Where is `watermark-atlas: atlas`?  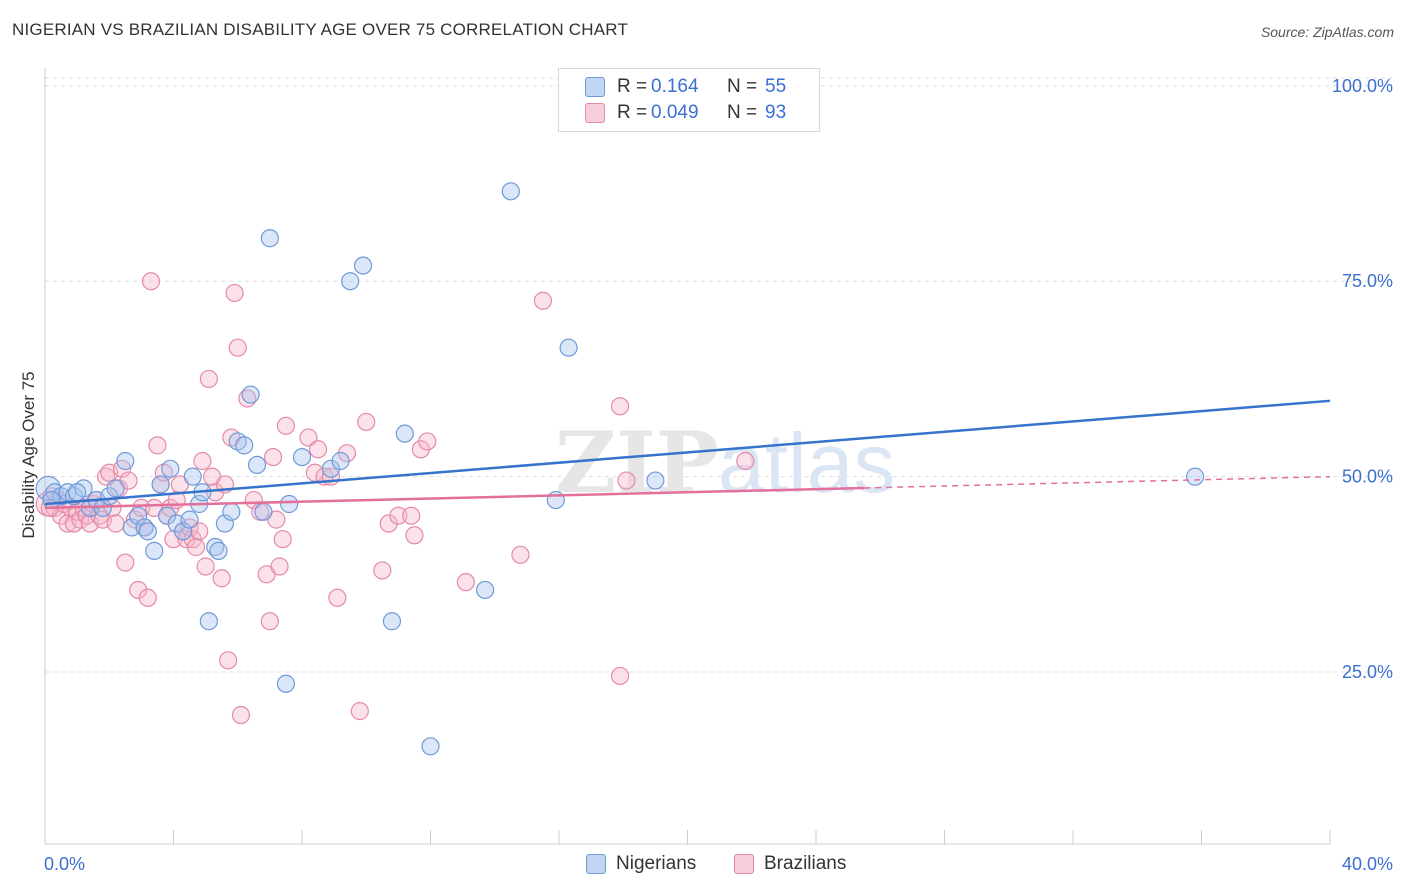
watermark-atlas: atlas is located at coordinates (806, 463).